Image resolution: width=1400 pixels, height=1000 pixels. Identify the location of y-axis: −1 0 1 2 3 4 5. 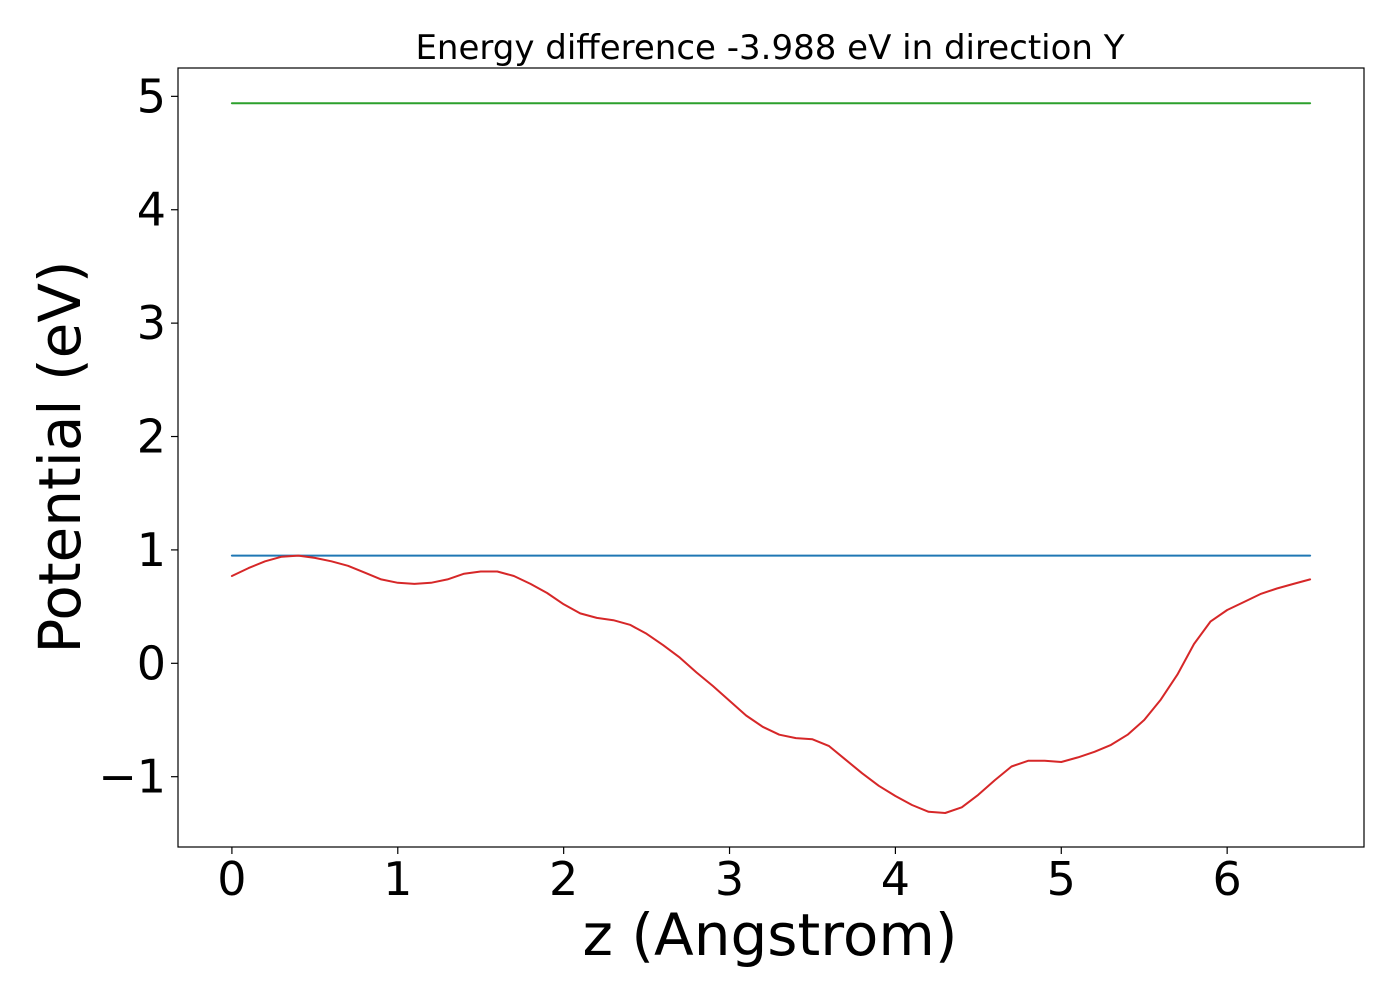
(138, 436).